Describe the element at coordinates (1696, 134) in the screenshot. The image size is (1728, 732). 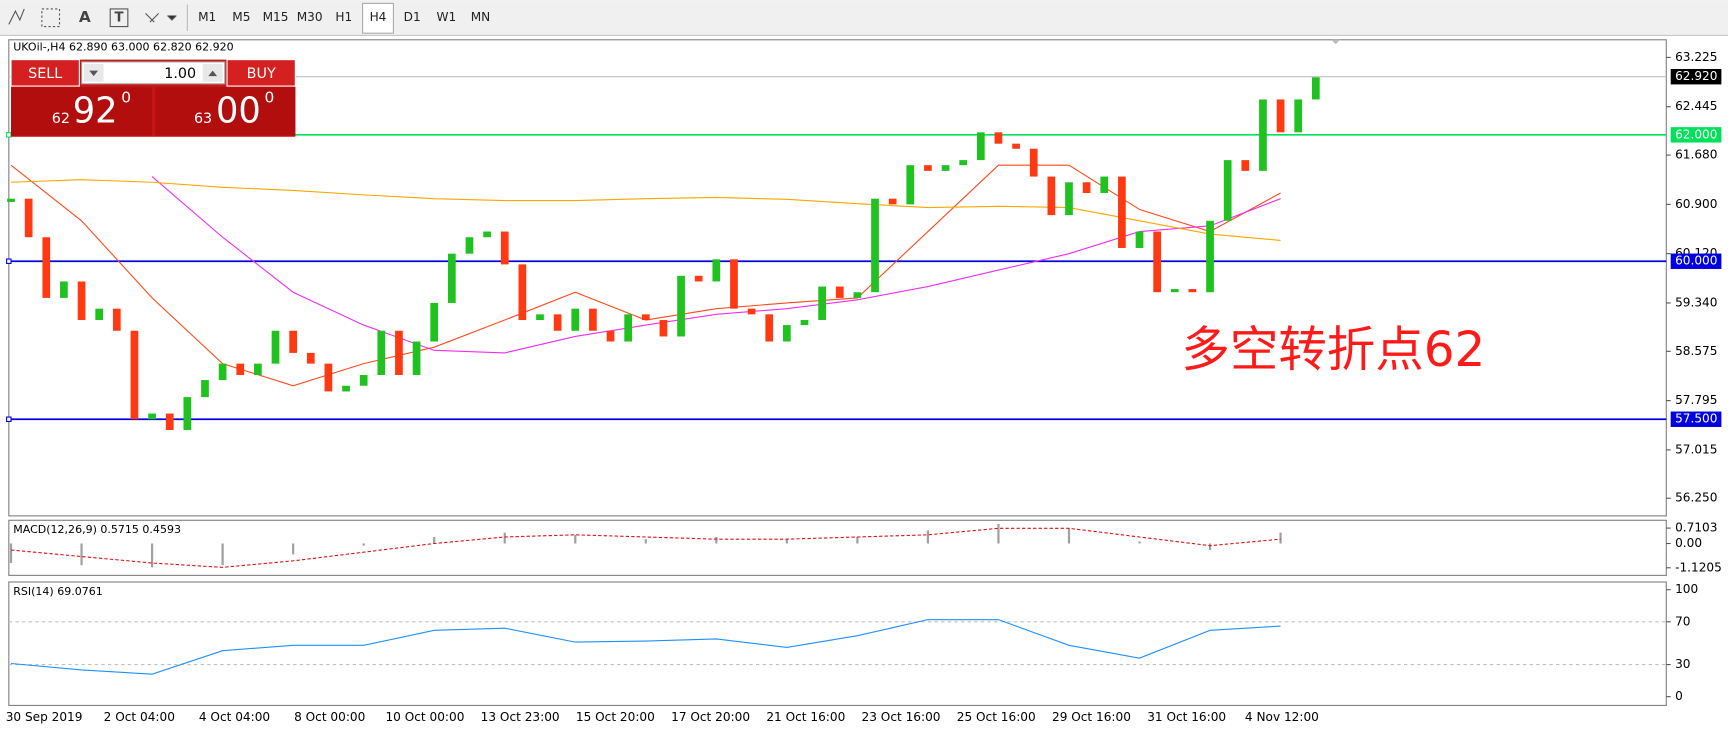
I see `level-label: 62.000` at that location.